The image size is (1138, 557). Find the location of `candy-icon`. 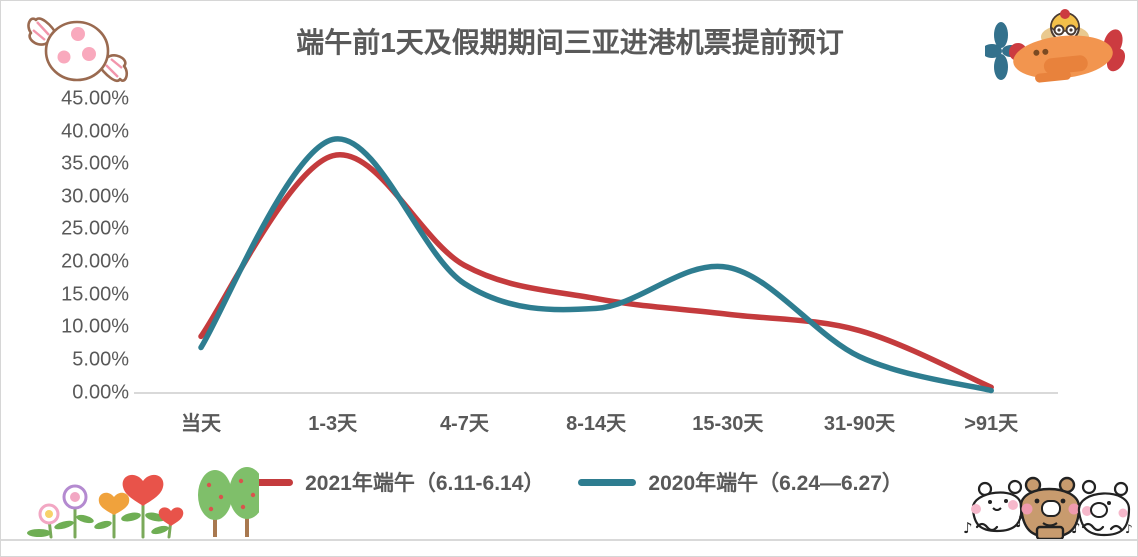

candy-icon is located at coordinates (77, 50).